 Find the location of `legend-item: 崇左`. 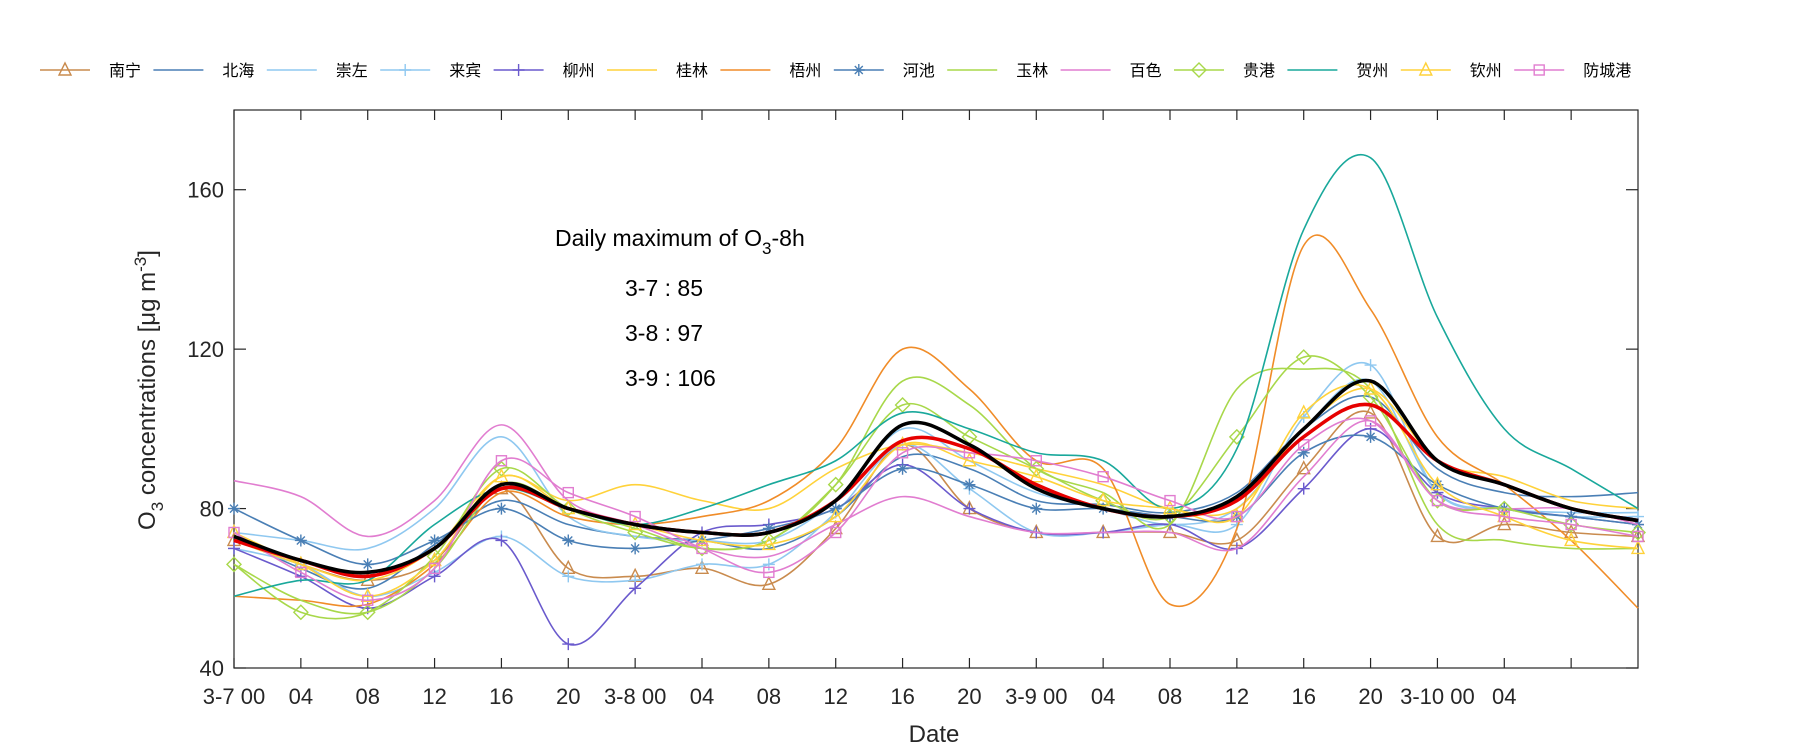

legend-item: 崇左 is located at coordinates (317, 70).